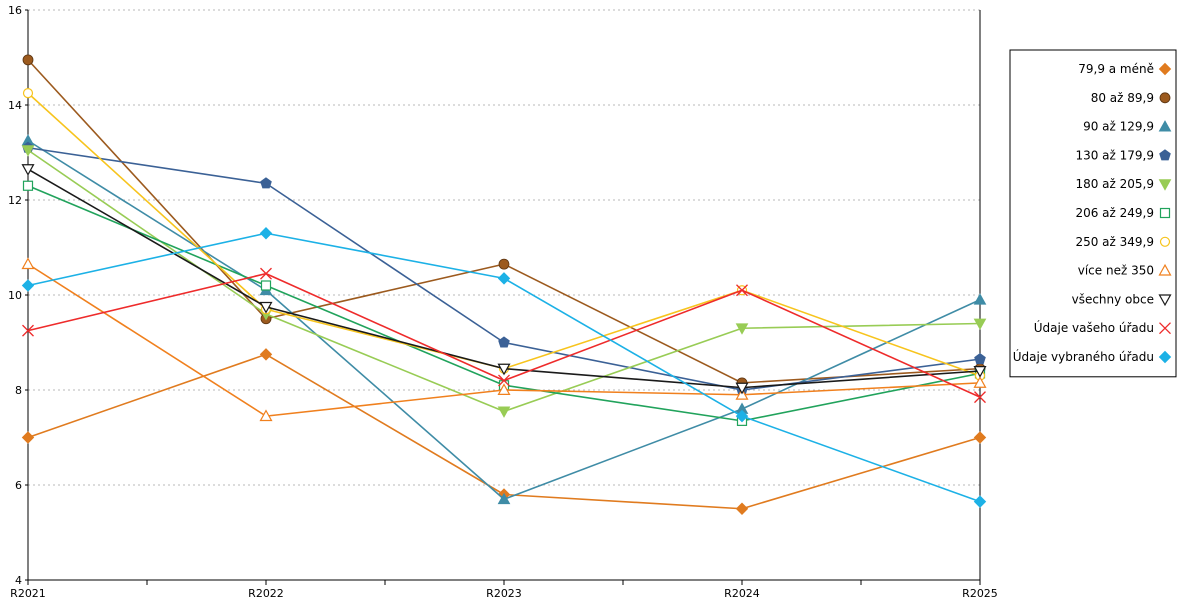  What do you see at coordinates (1113, 299) in the screenshot?
I see `legend-label: všechny obce` at bounding box center [1113, 299].